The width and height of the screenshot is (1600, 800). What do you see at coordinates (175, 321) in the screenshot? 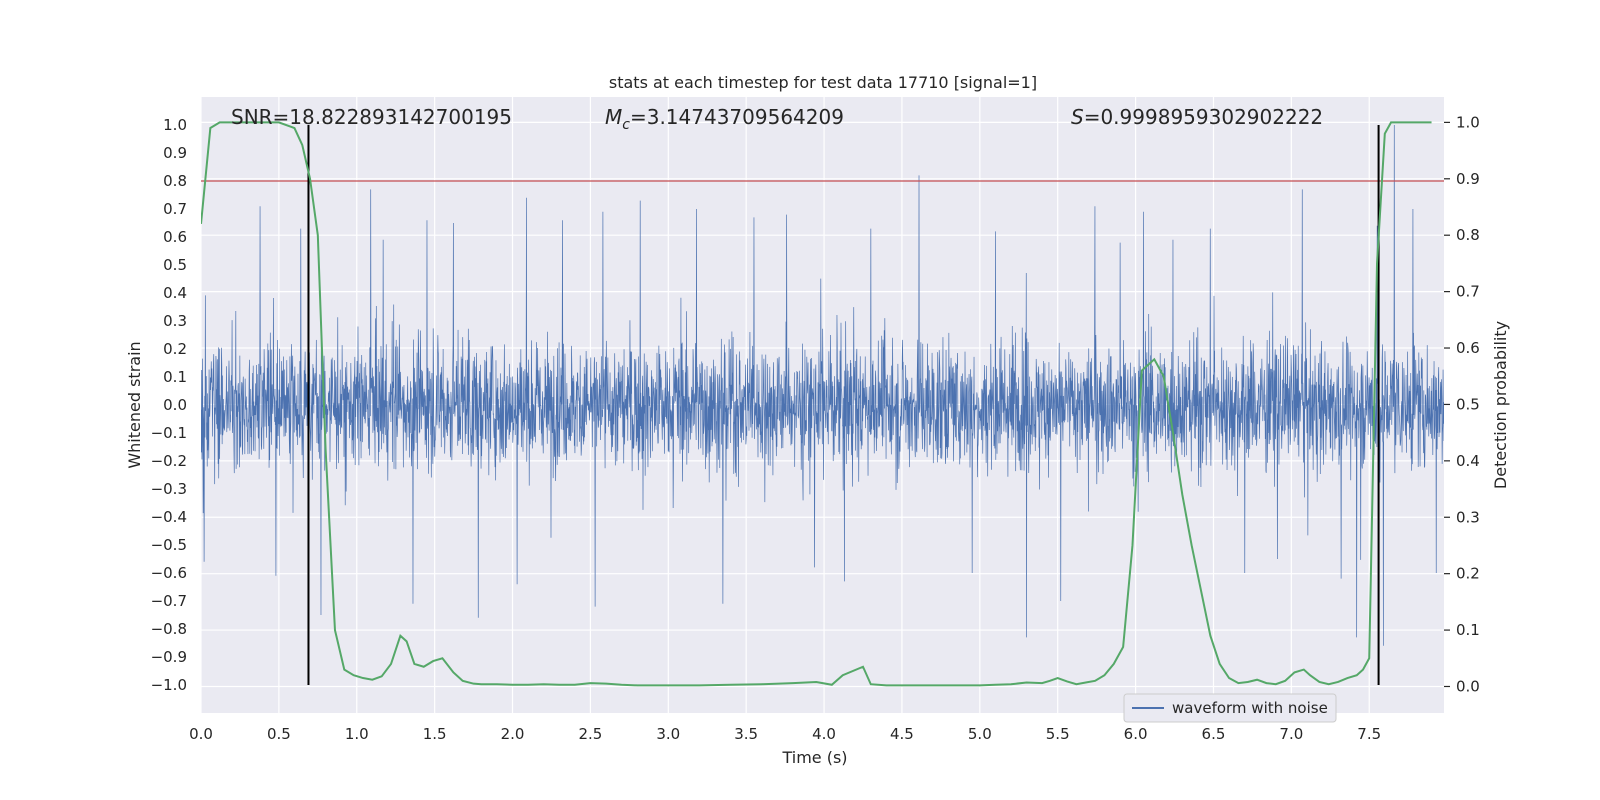
I see `y-tick-label: 0.3` at bounding box center [175, 321].